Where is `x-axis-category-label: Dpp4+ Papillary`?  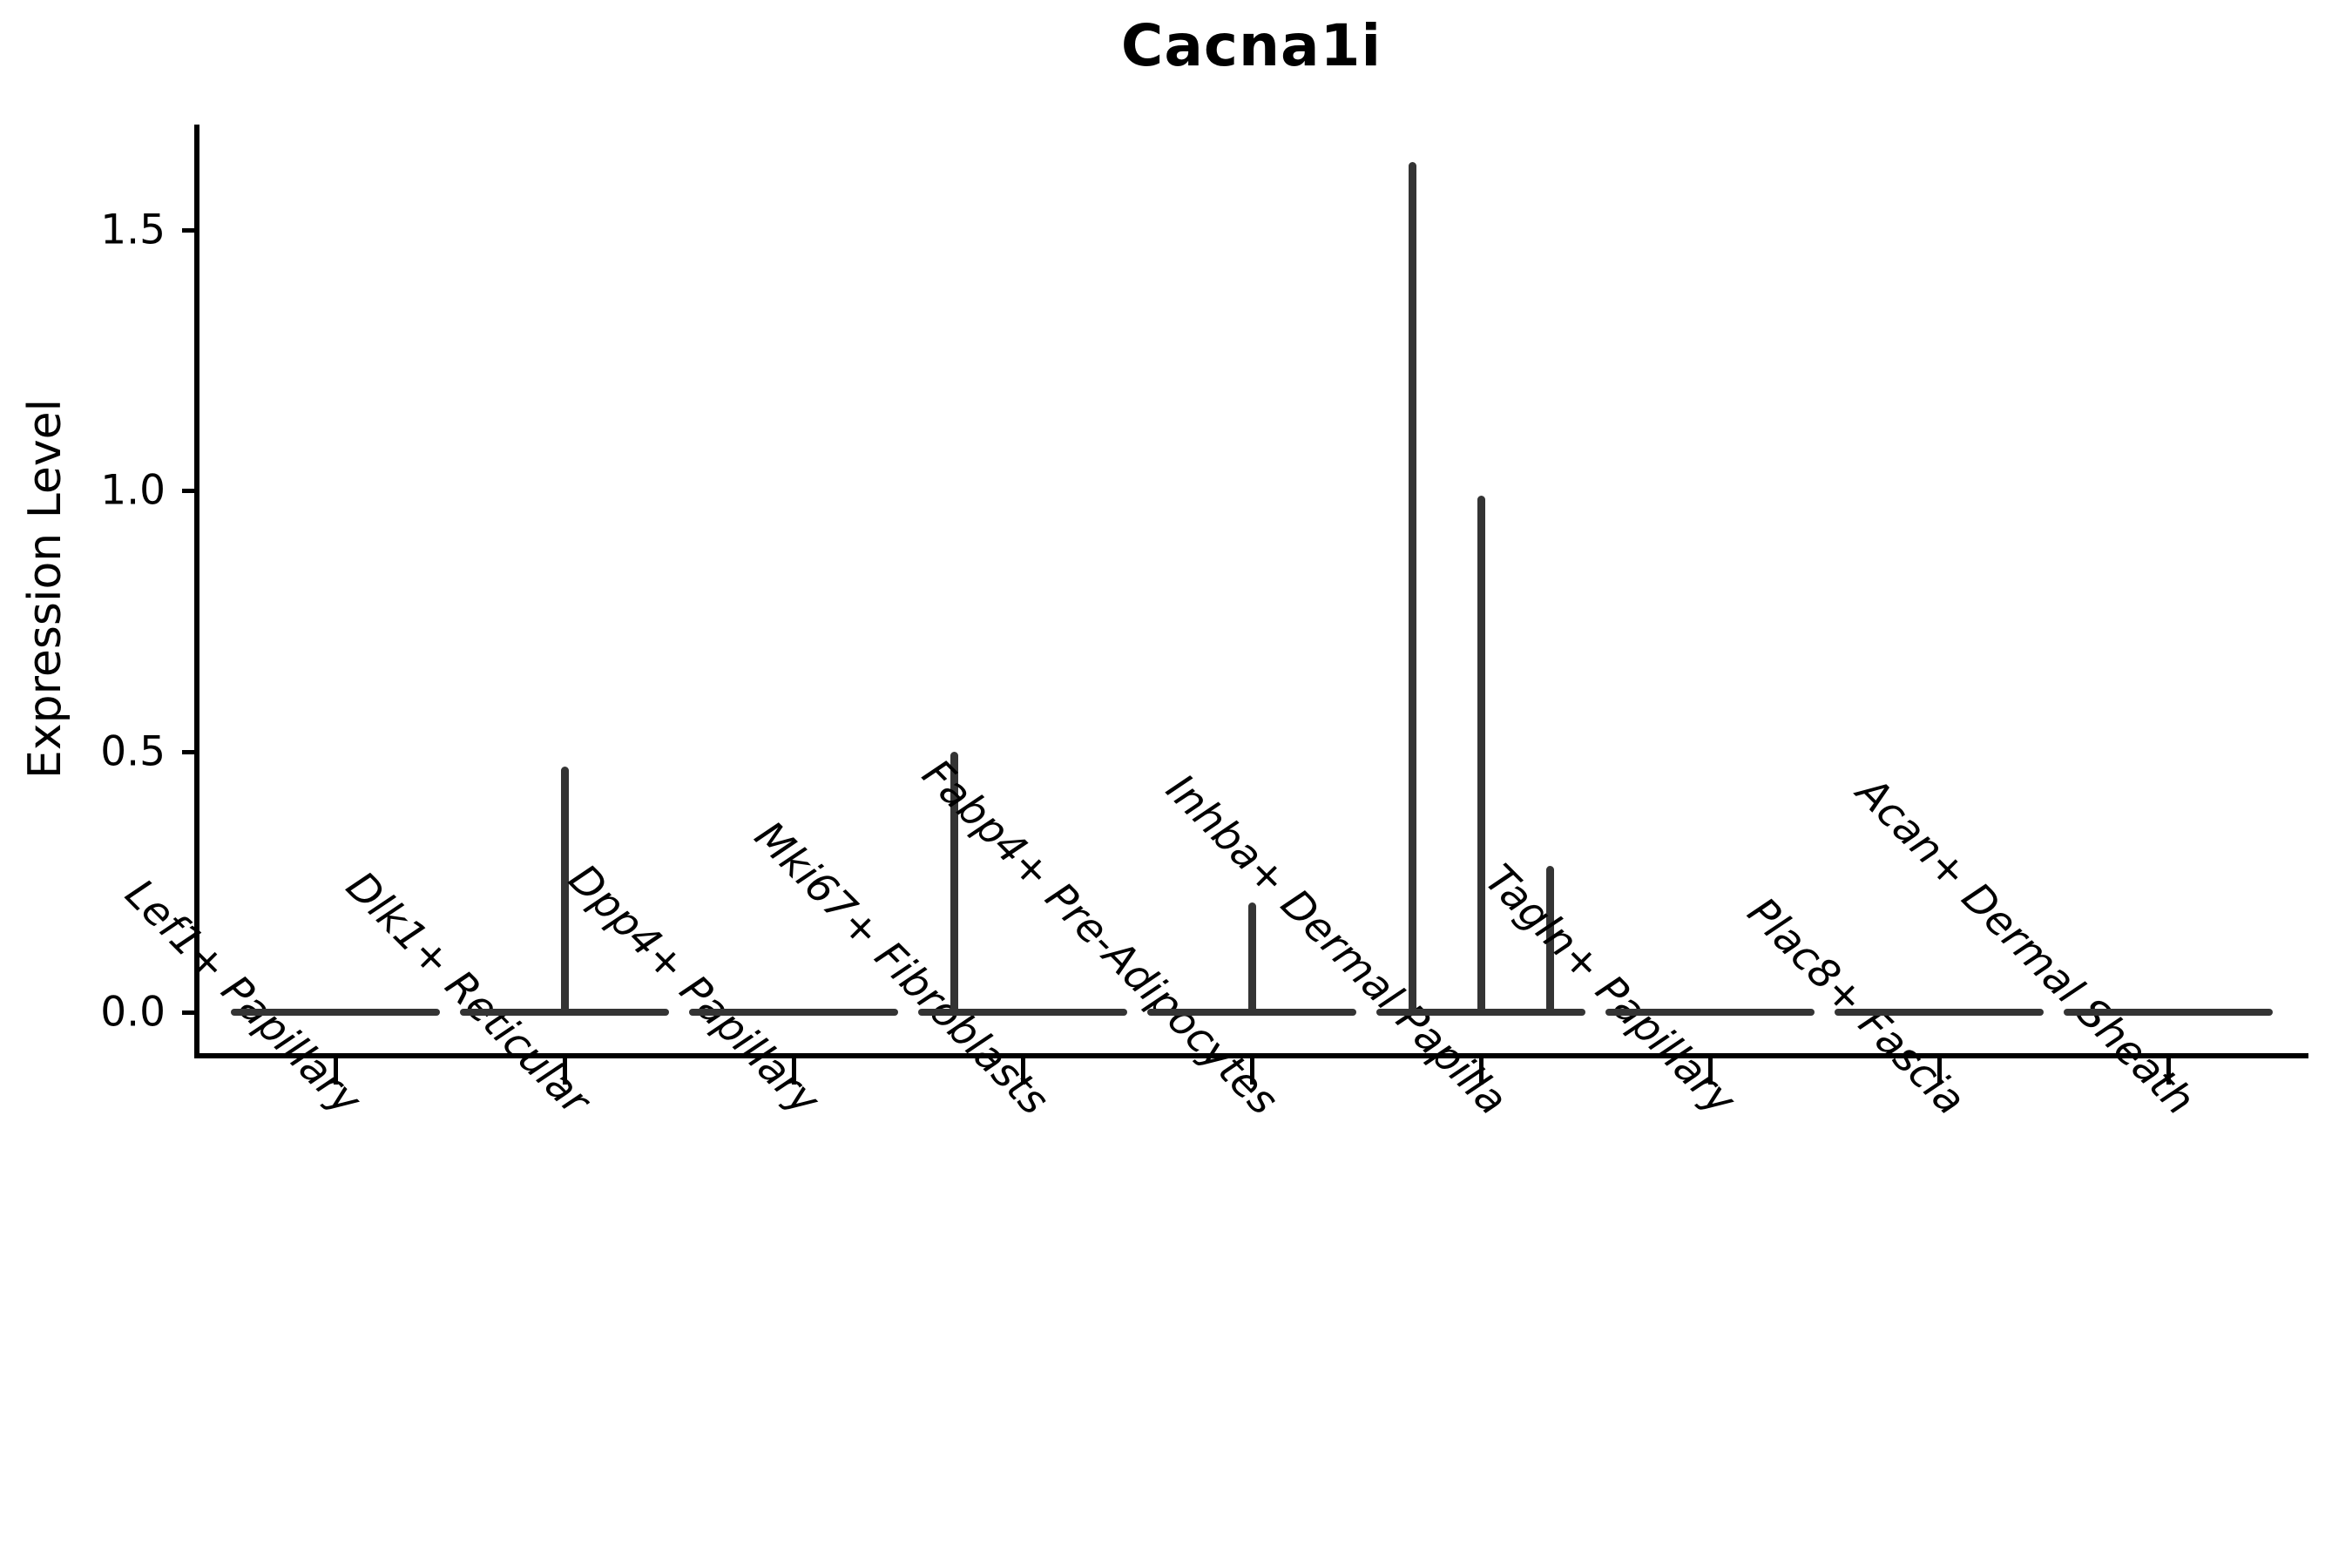 x-axis-category-label: Dpp4+ Papillary is located at coordinates (693, 990).